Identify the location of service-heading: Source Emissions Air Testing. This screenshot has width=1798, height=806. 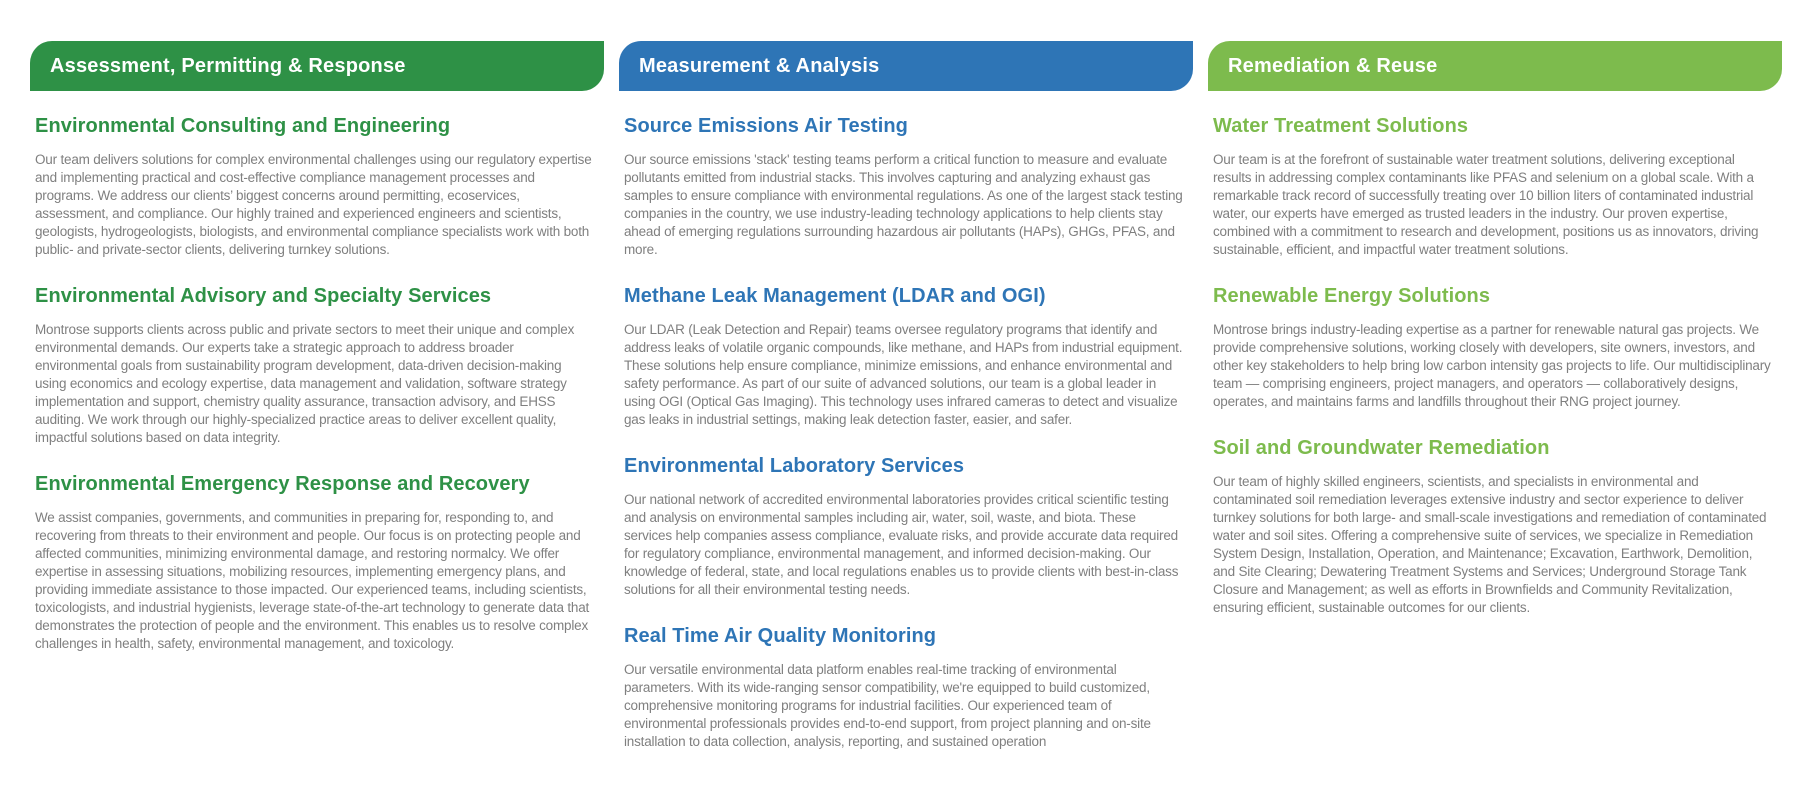
(766, 126).